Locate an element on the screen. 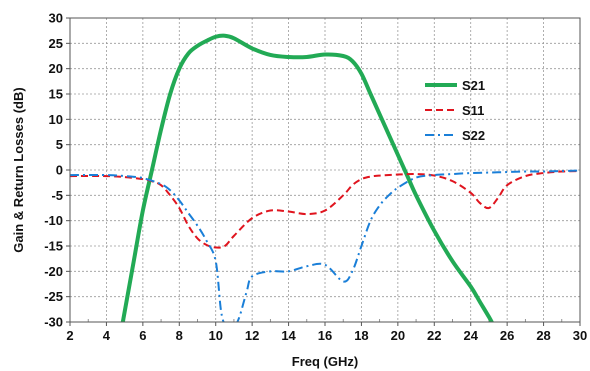  y-tick-labels: 30 25 20 15 10 5 0 -5 -10 -15 -20 -25 -30 is located at coordinates (53, 170).